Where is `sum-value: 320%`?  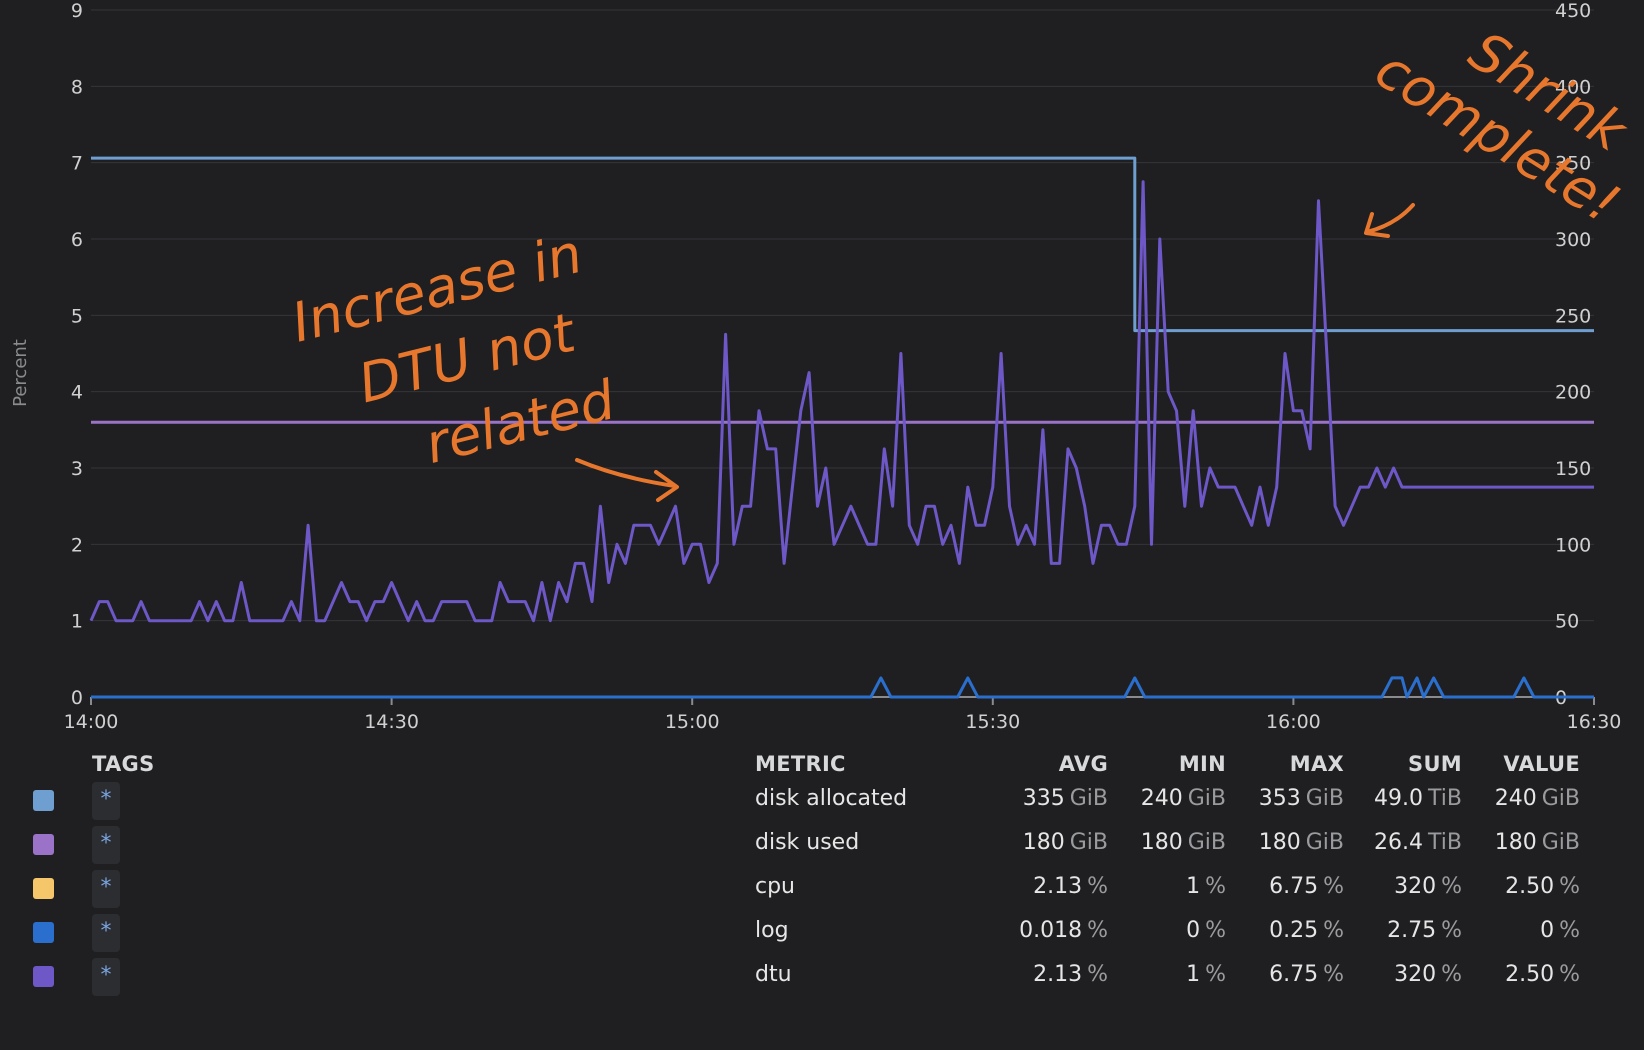
sum-value: 320% is located at coordinates (1412, 886).